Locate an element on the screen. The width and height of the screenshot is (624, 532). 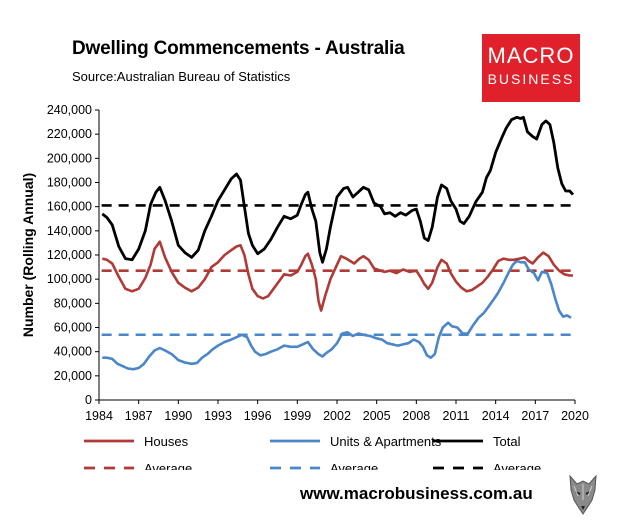
x-tick-label: 2008 is located at coordinates (416, 416).